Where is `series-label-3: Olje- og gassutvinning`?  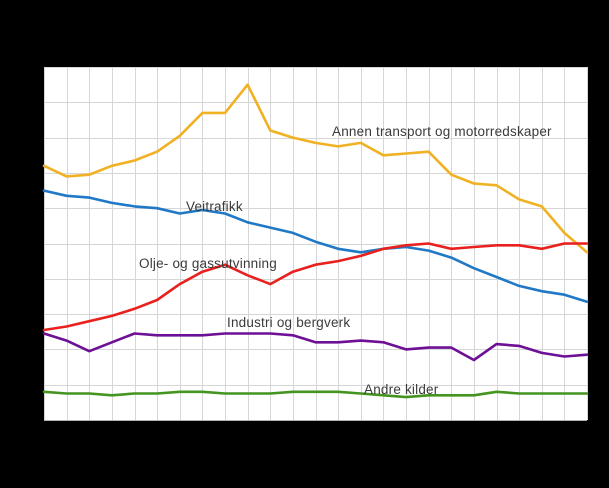
series-label-3: Olje- og gassutvinning is located at coordinates (208, 263).